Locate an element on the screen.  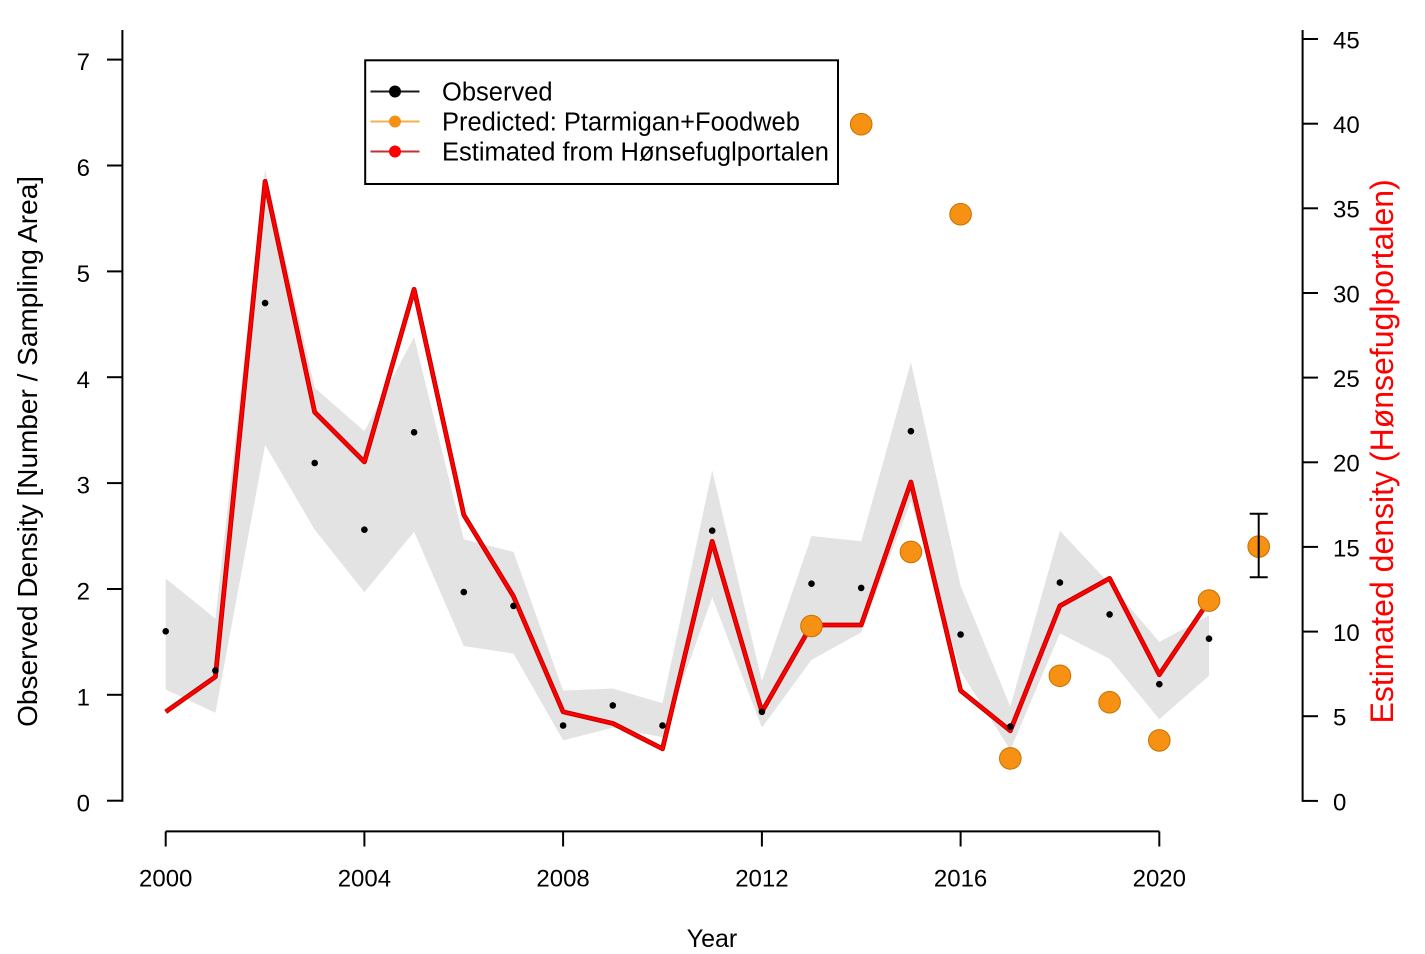
svg-text: 30 is located at coordinates (1346, 294).